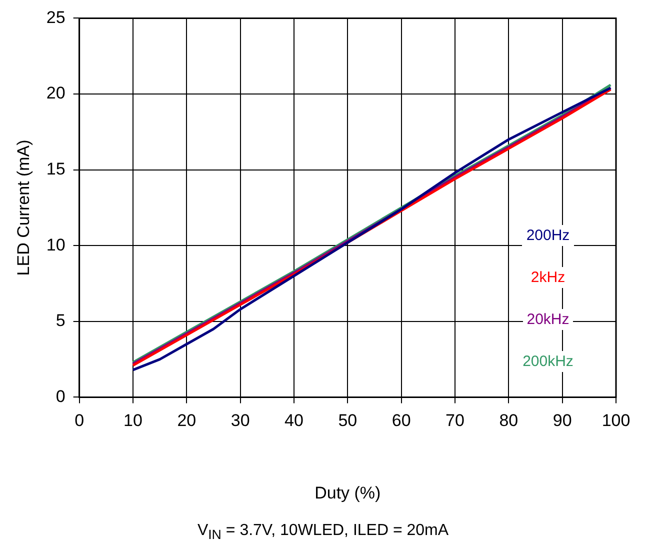  Describe the element at coordinates (186, 420) in the screenshot. I see `x-tick-label: 20` at that location.